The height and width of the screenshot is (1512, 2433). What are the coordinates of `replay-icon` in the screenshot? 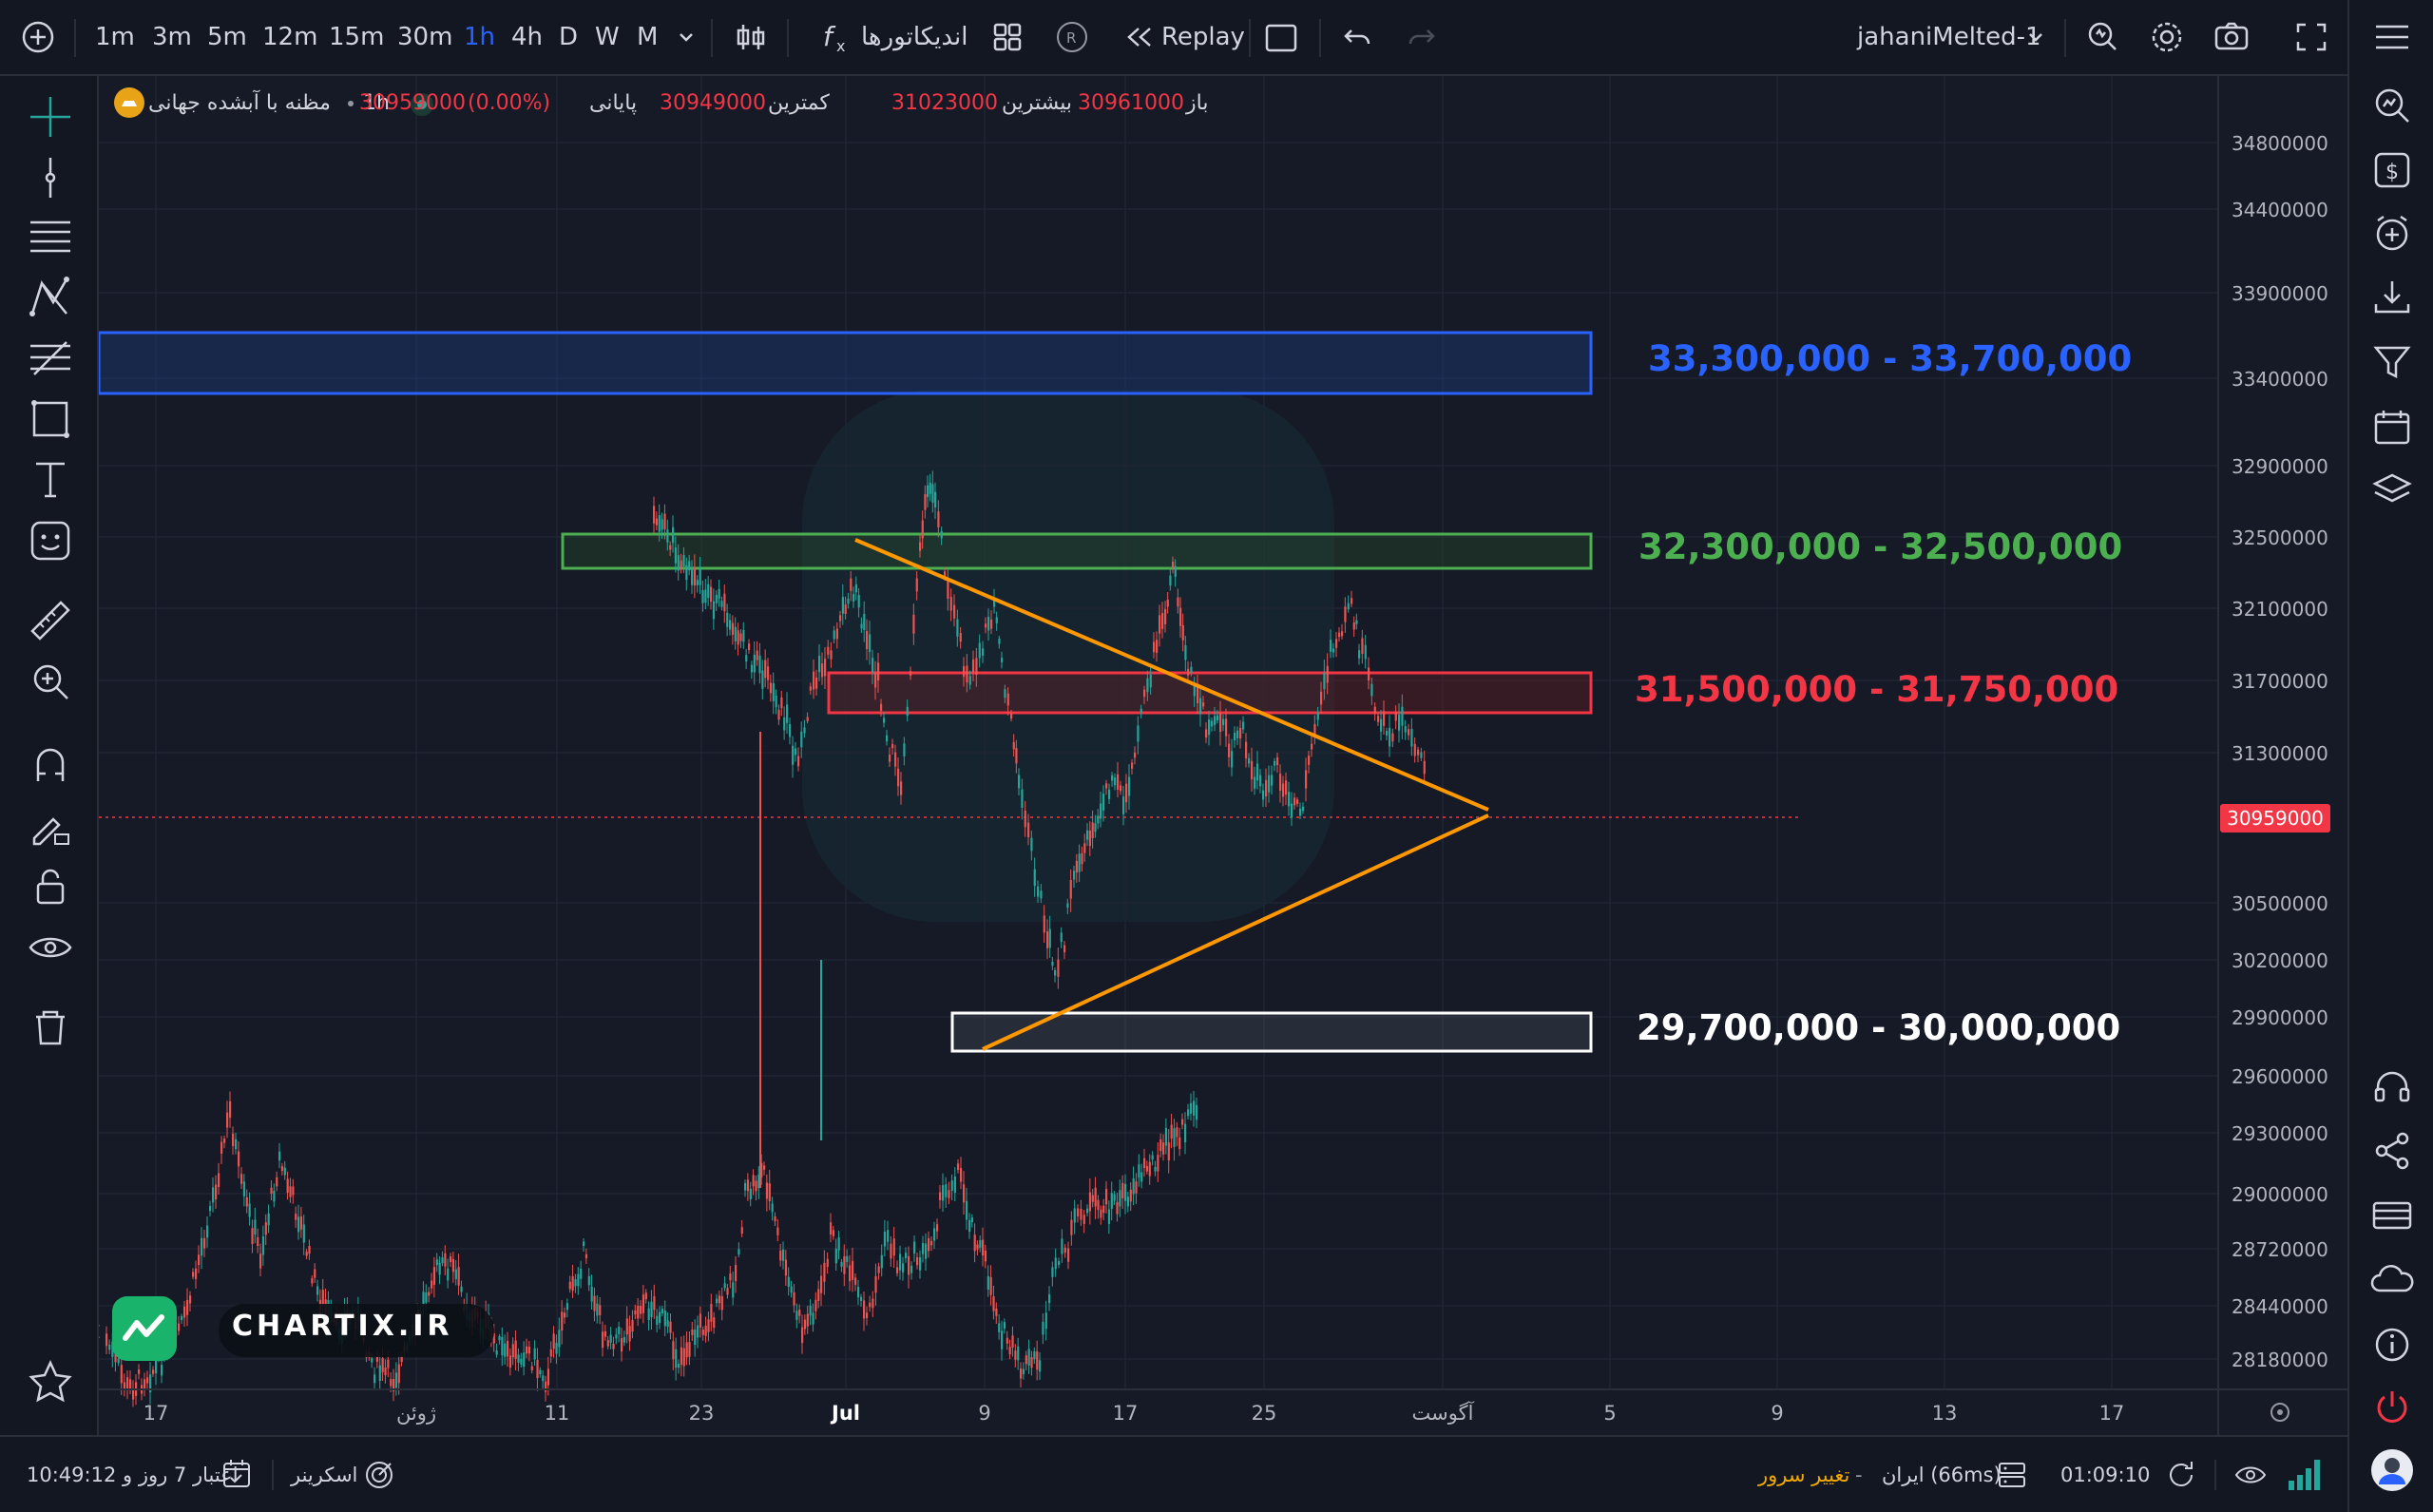 It's located at (1138, 37).